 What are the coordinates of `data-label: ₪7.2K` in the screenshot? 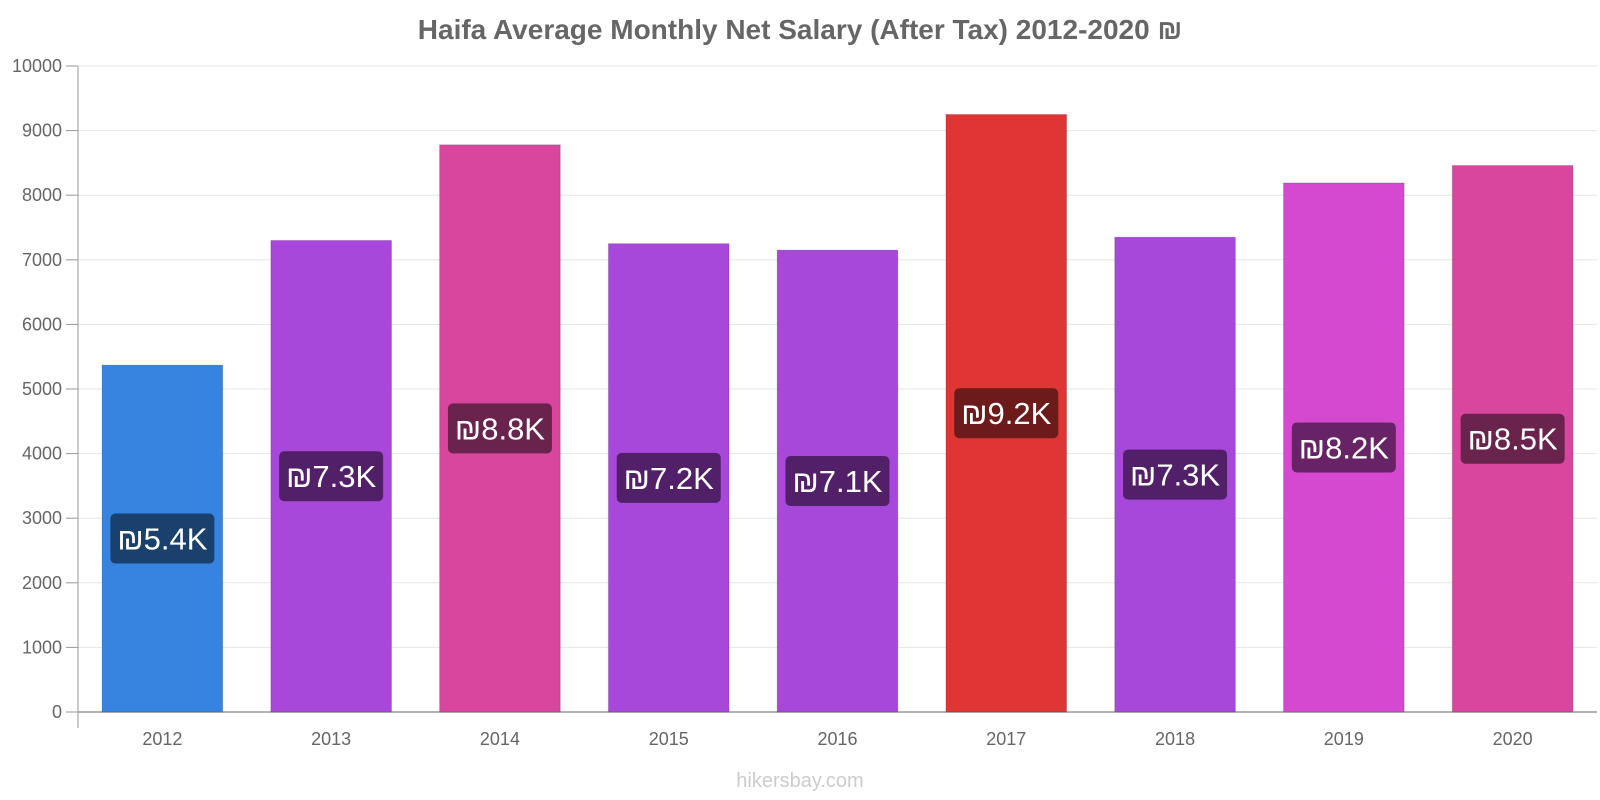 It's located at (669, 478).